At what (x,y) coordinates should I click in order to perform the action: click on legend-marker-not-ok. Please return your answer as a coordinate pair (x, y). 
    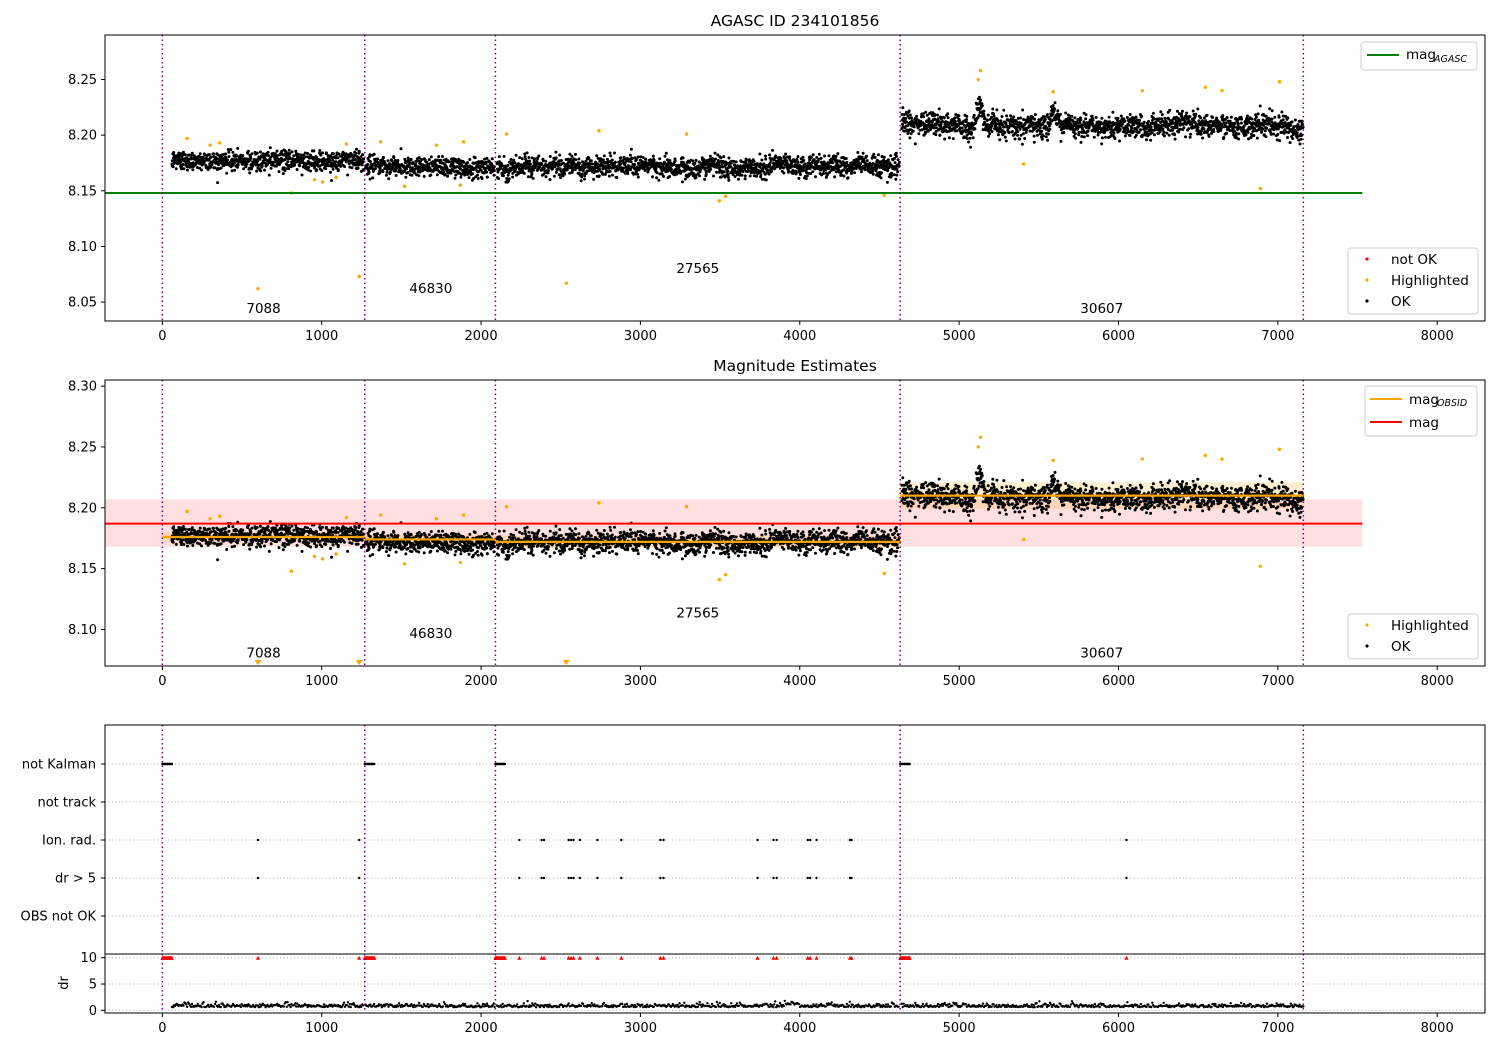
    Looking at the image, I should click on (1367, 259).